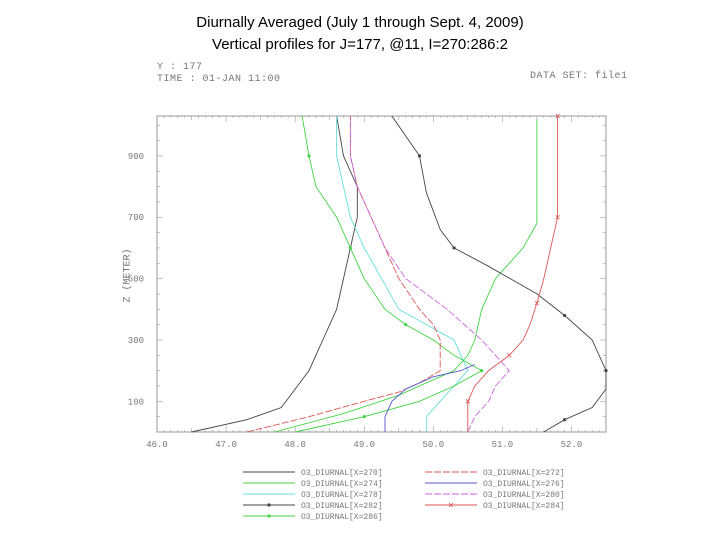 This screenshot has width=720, height=540. I want to click on legend-label-6: O3_DIURNAL[X=276], so click(524, 484).